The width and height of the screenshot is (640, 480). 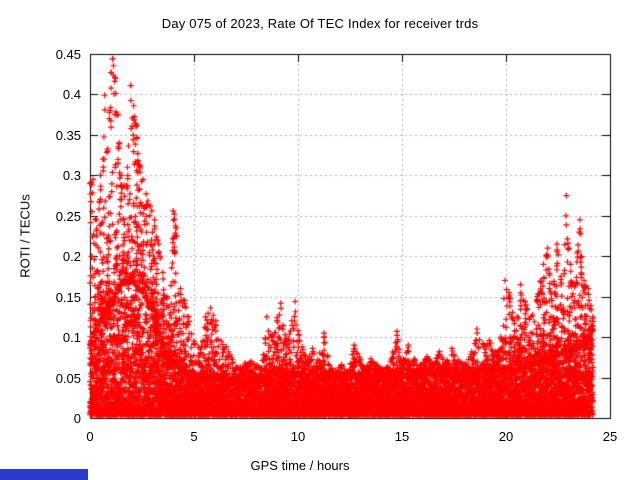 What do you see at coordinates (71, 338) in the screenshot?
I see `y-tick-label: 0.1` at bounding box center [71, 338].